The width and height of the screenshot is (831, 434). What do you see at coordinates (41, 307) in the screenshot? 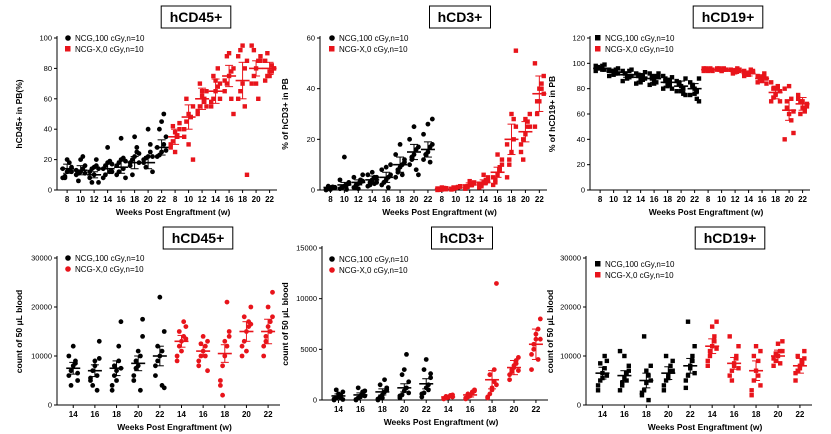
I see `y-tick-label: 20000` at bounding box center [41, 307].